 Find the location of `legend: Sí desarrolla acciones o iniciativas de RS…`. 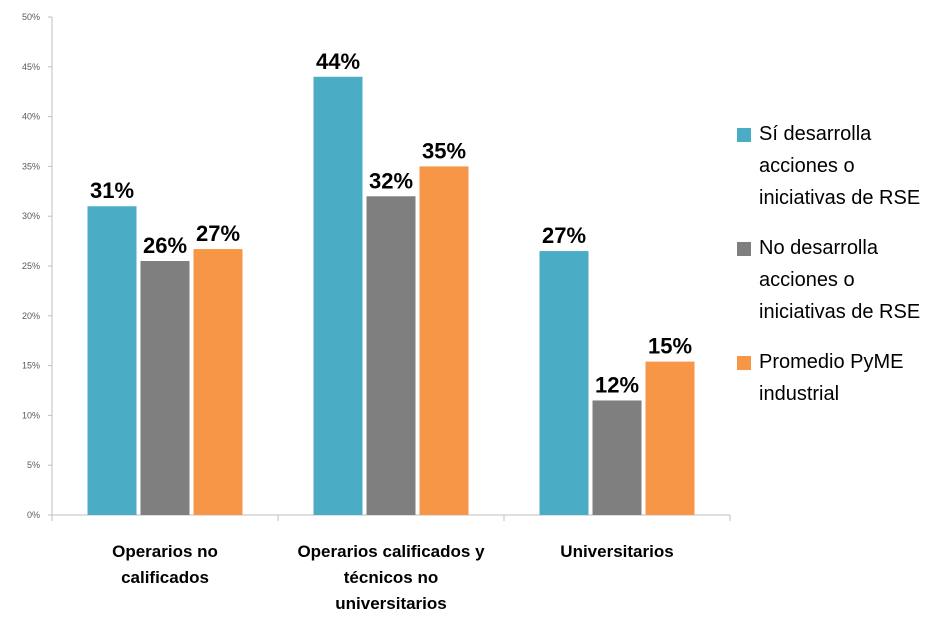

legend: Sí desarrolla acciones o iniciativas de RS… is located at coordinates (837, 273).